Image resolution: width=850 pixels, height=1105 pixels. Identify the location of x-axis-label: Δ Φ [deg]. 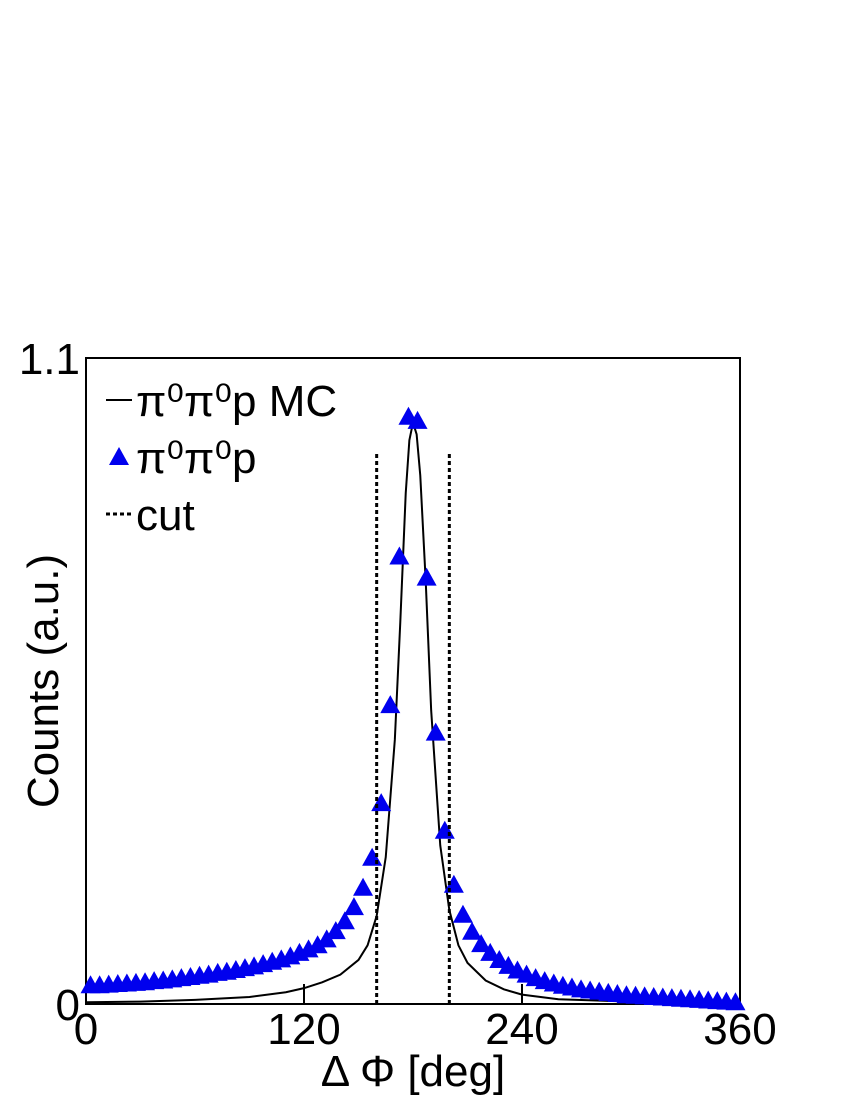
(413, 1071).